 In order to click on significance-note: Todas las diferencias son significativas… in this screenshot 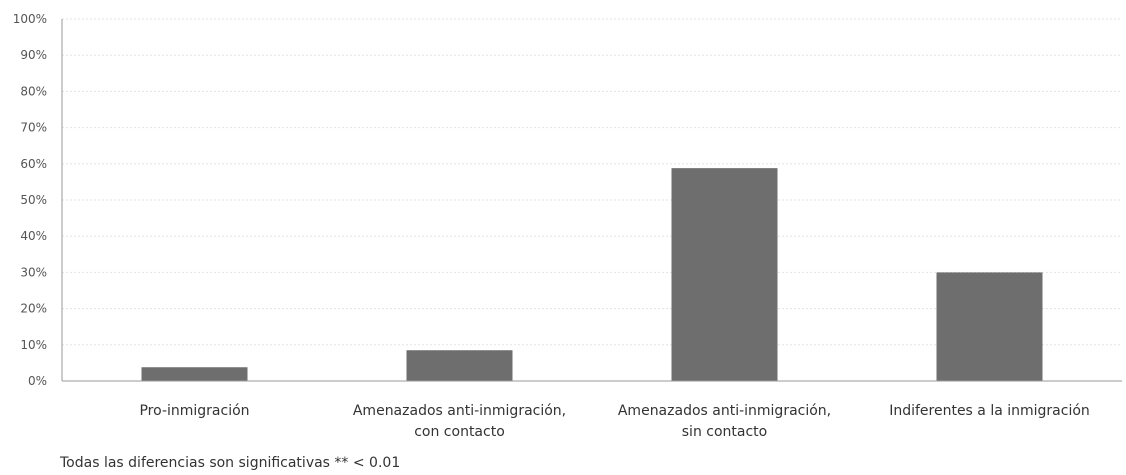, I will do `click(230, 463)`.